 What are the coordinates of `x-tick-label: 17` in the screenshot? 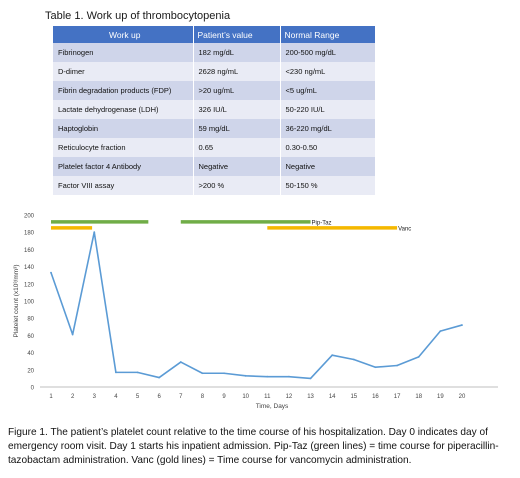 It's located at (397, 397).